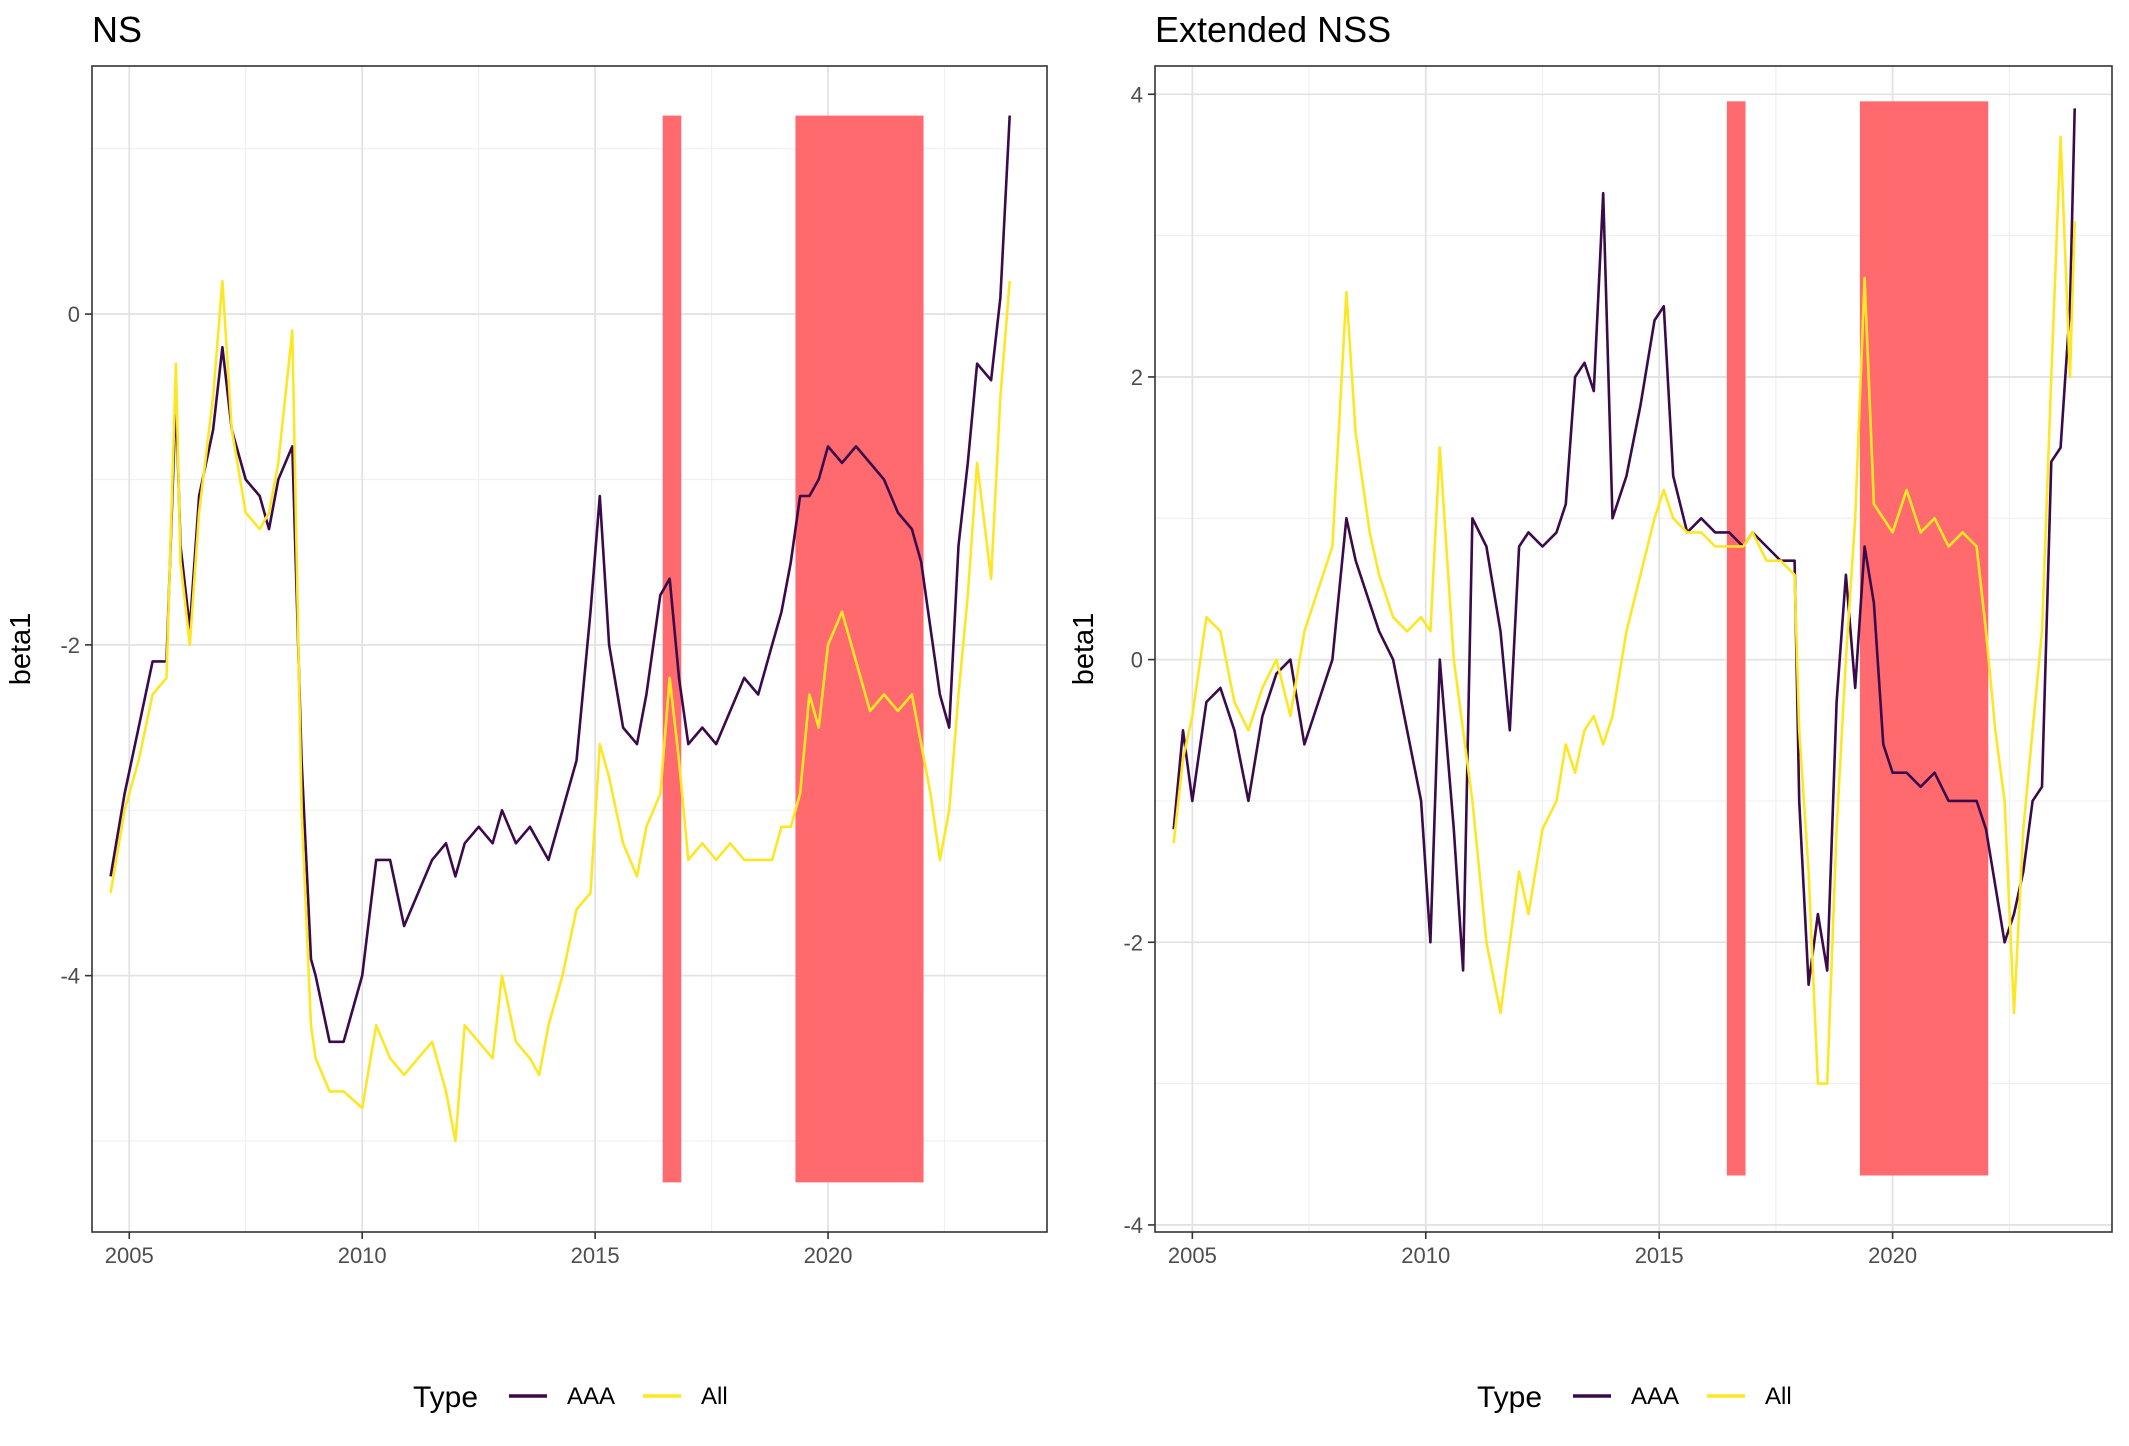 Image resolution: width=2129 pixels, height=1446 pixels. Describe the element at coordinates (1273, 29) in the screenshot. I see `panel-title: Extended NSS` at that location.